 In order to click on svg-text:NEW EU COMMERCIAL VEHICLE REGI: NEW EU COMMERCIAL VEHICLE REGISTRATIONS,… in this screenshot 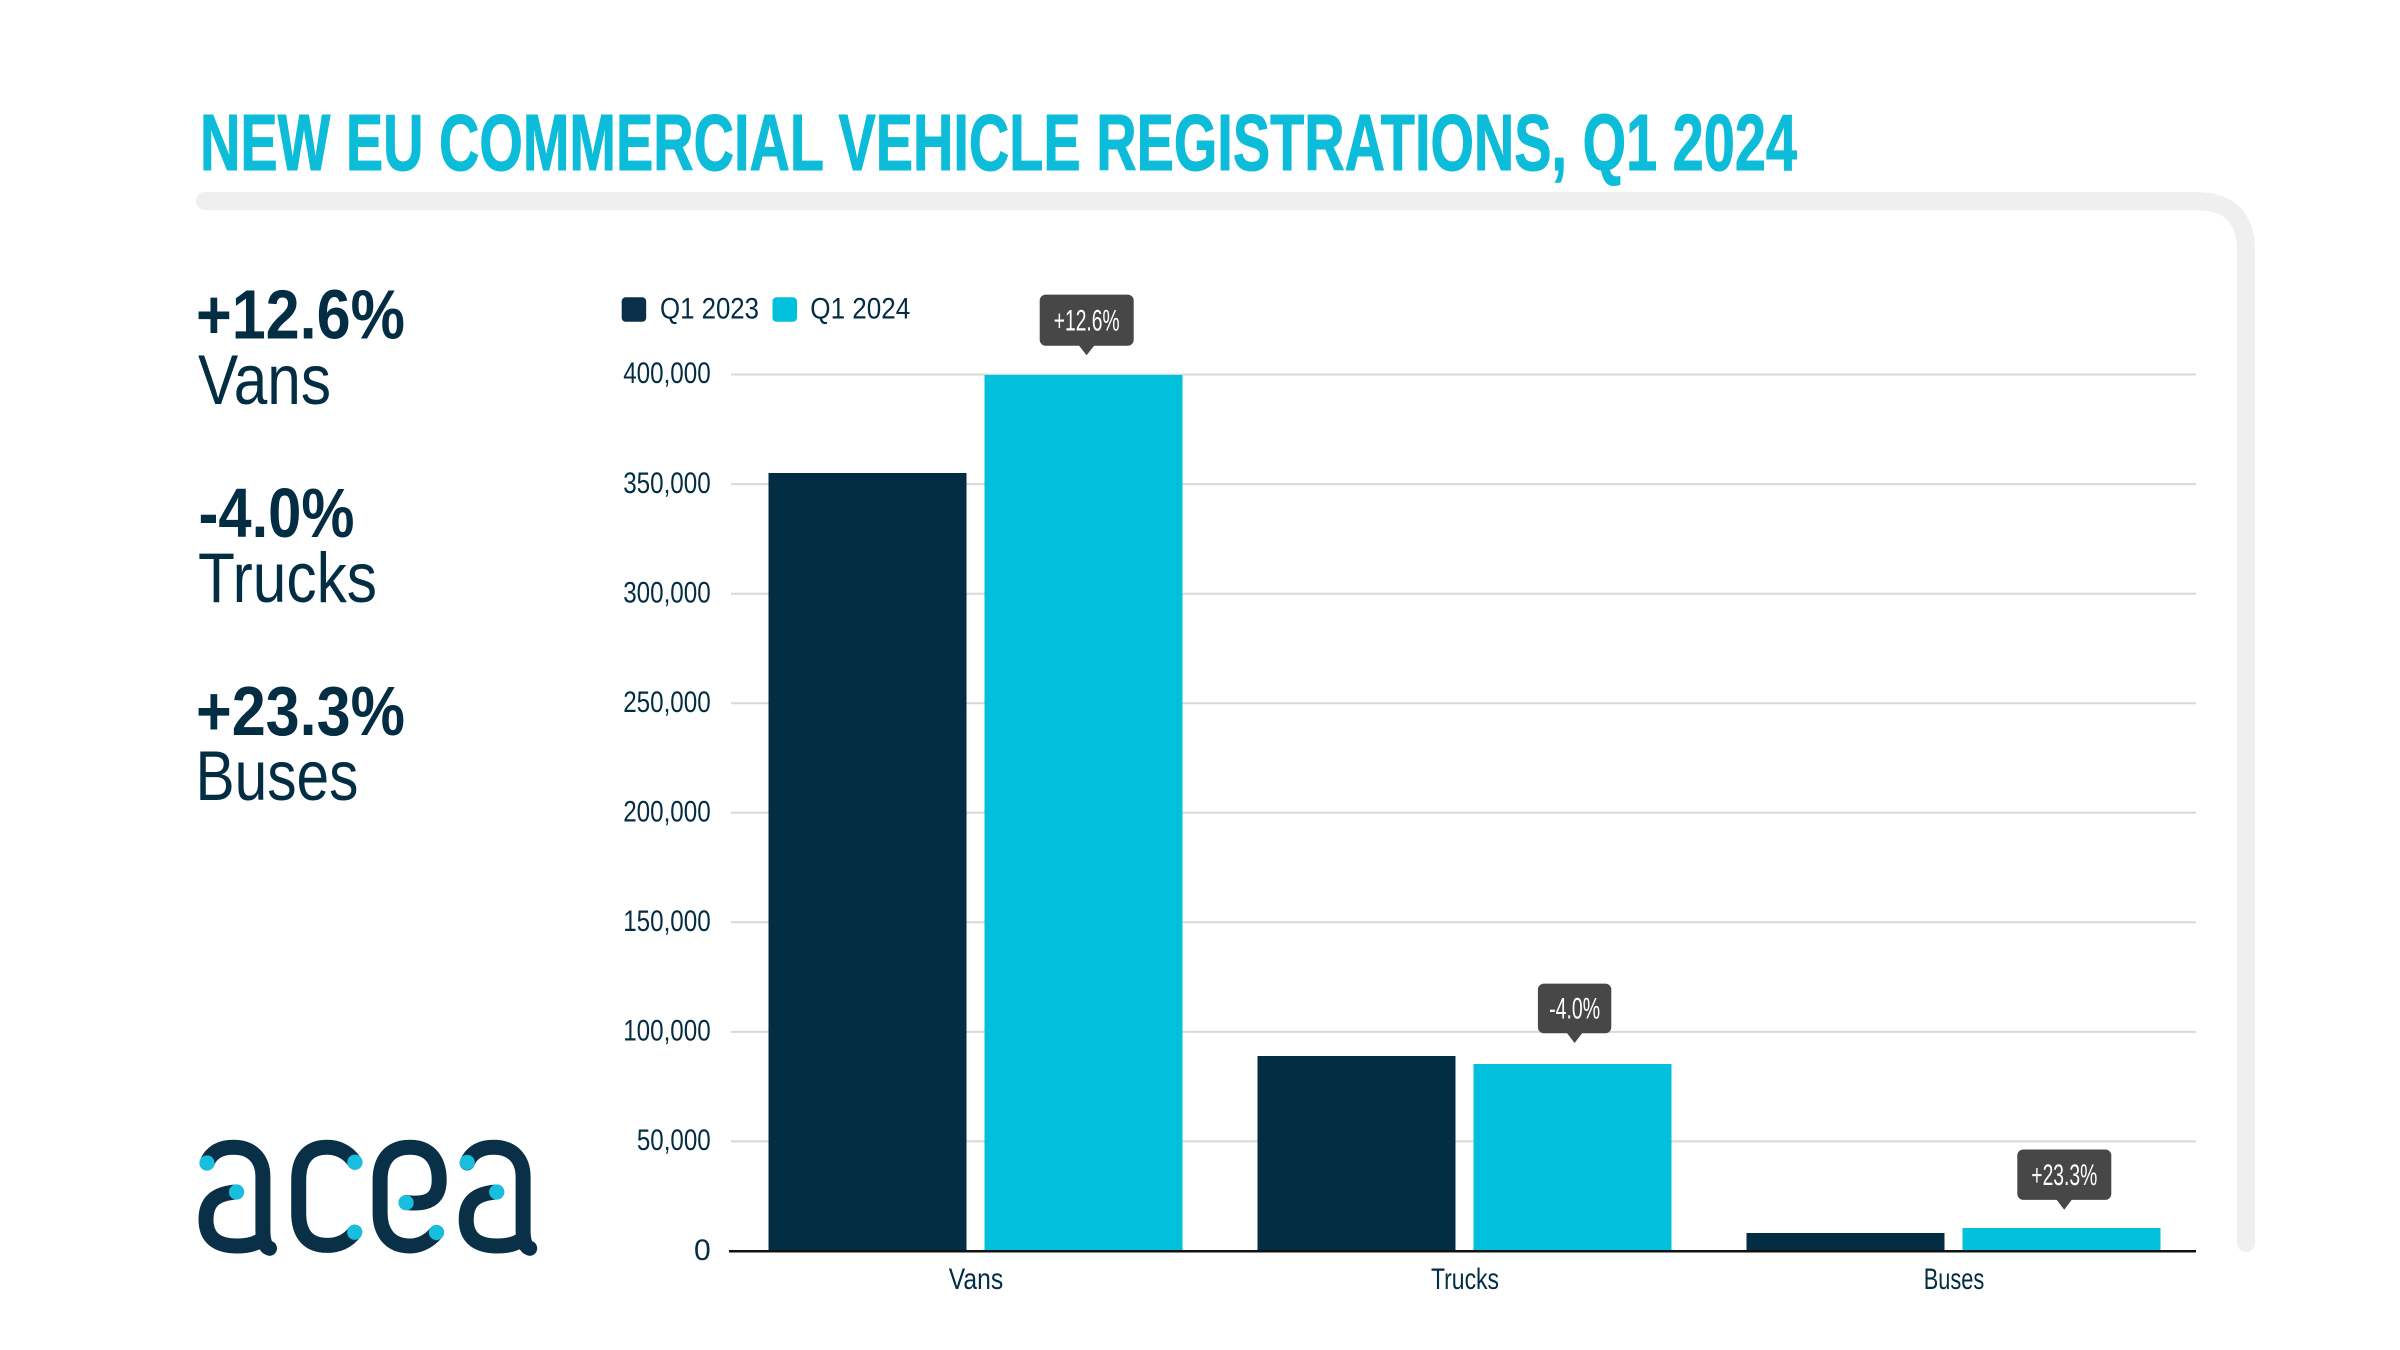, I will do `click(998, 142)`.